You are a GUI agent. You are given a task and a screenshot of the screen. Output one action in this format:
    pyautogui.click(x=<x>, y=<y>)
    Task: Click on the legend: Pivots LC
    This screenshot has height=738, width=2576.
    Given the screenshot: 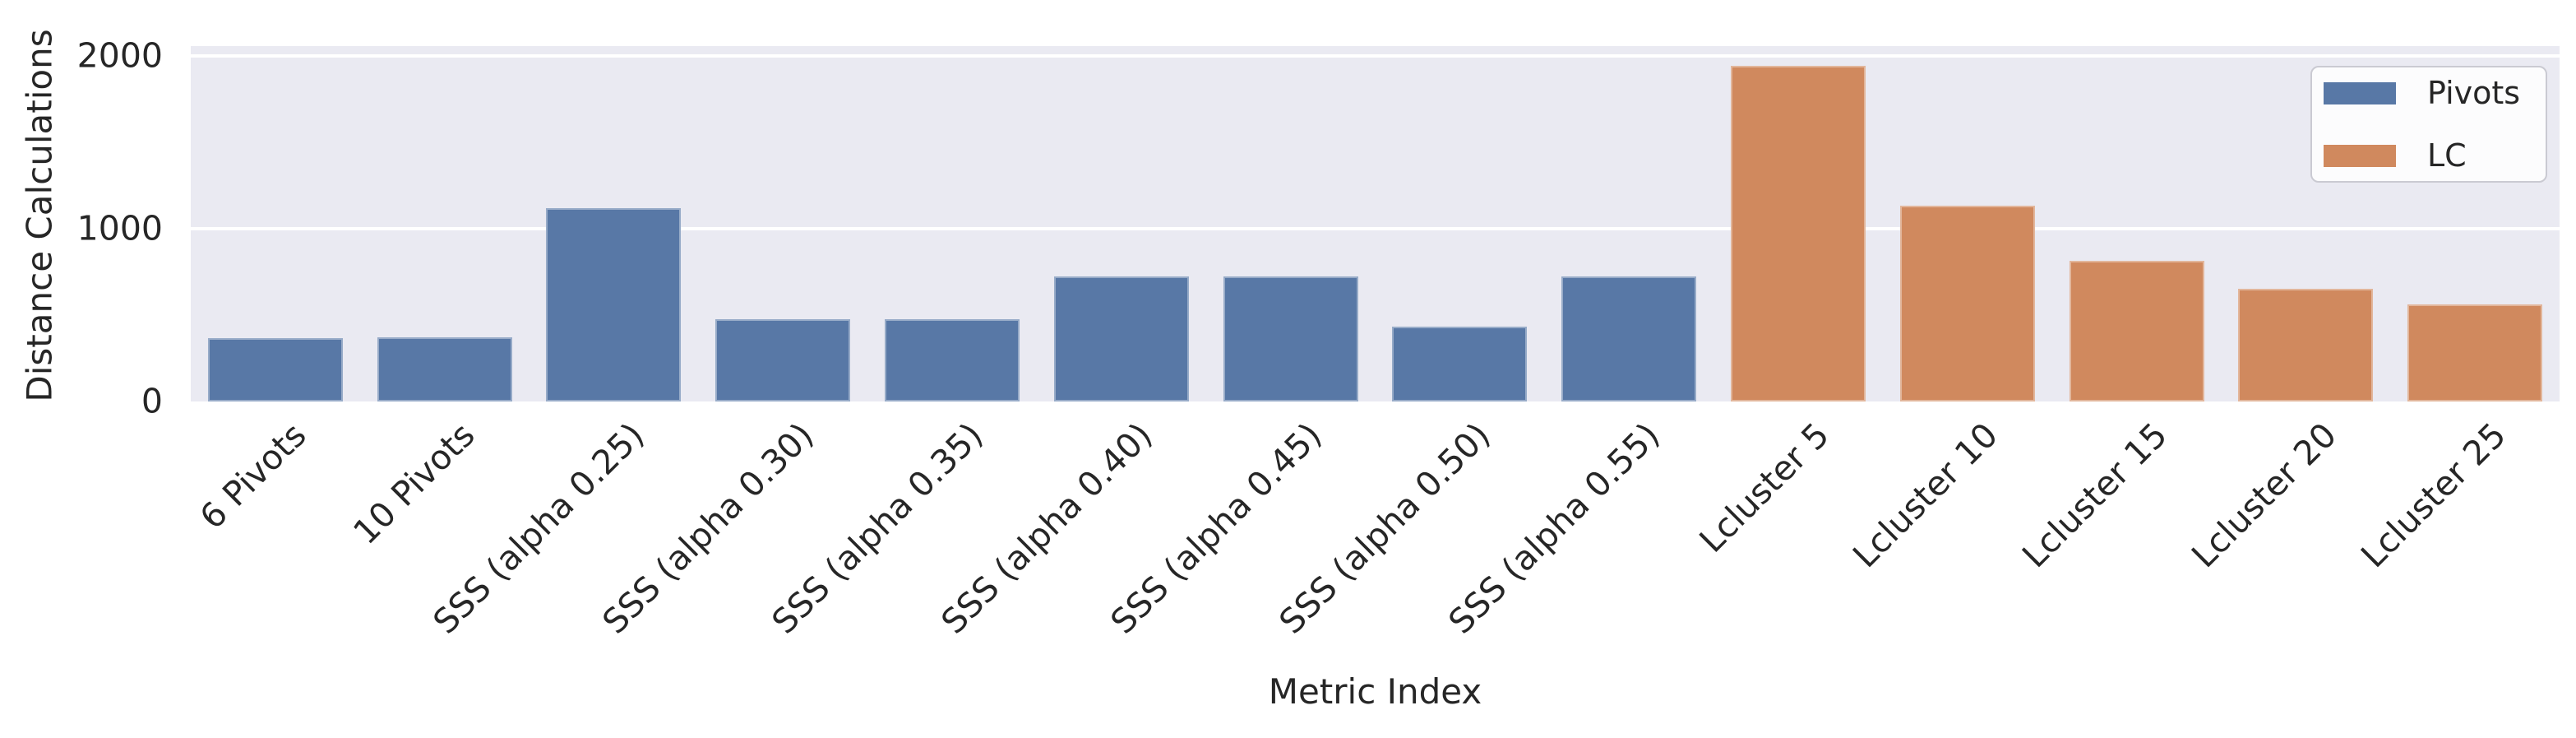 What is the action you would take?
    pyautogui.click(x=2428, y=124)
    